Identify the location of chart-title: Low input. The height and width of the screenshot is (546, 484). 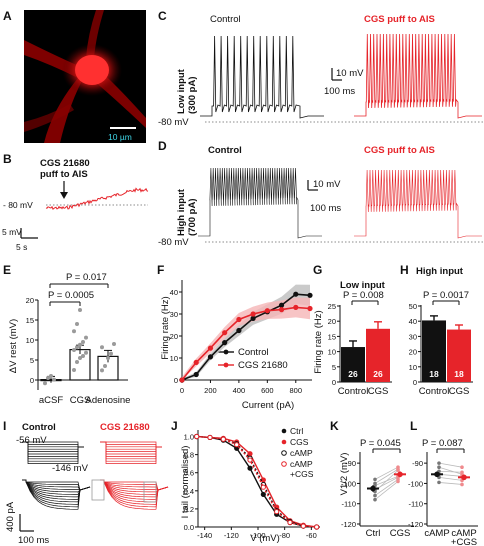
(363, 285).